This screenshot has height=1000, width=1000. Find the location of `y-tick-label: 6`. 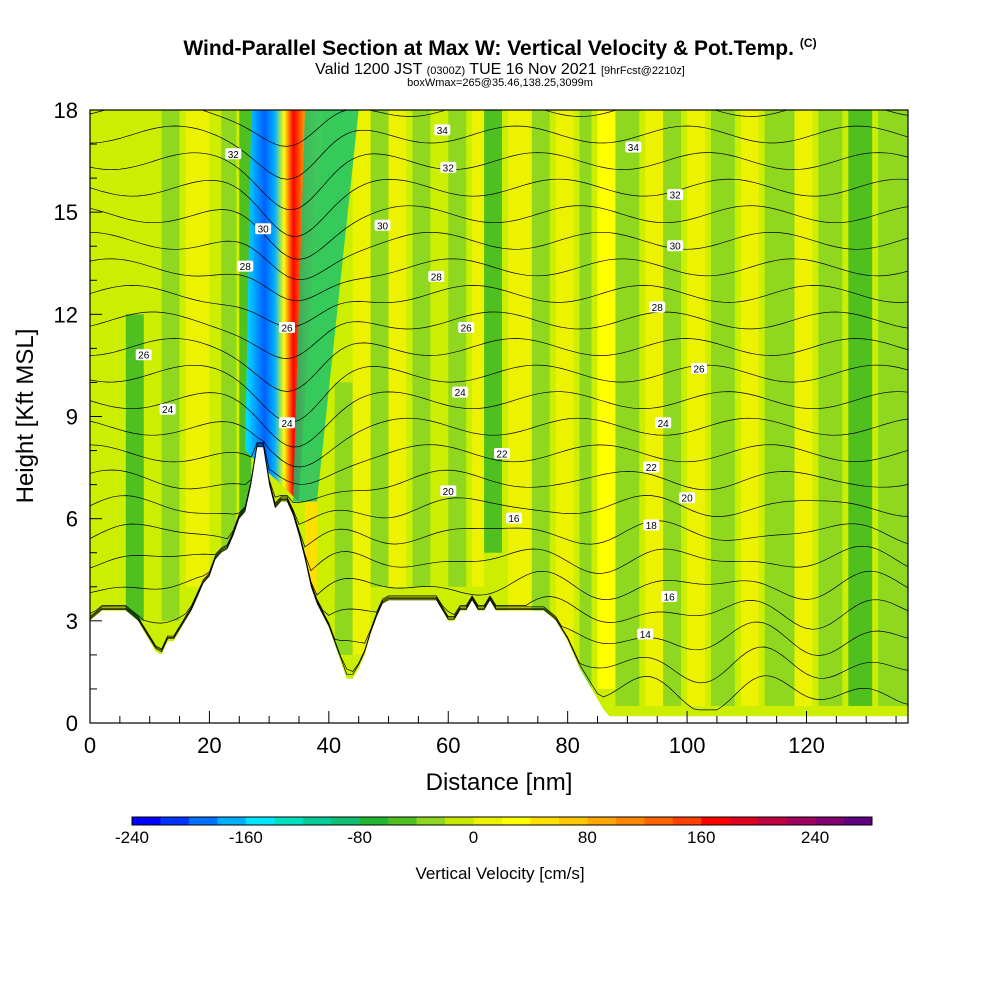

y-tick-label: 6 is located at coordinates (72, 519).